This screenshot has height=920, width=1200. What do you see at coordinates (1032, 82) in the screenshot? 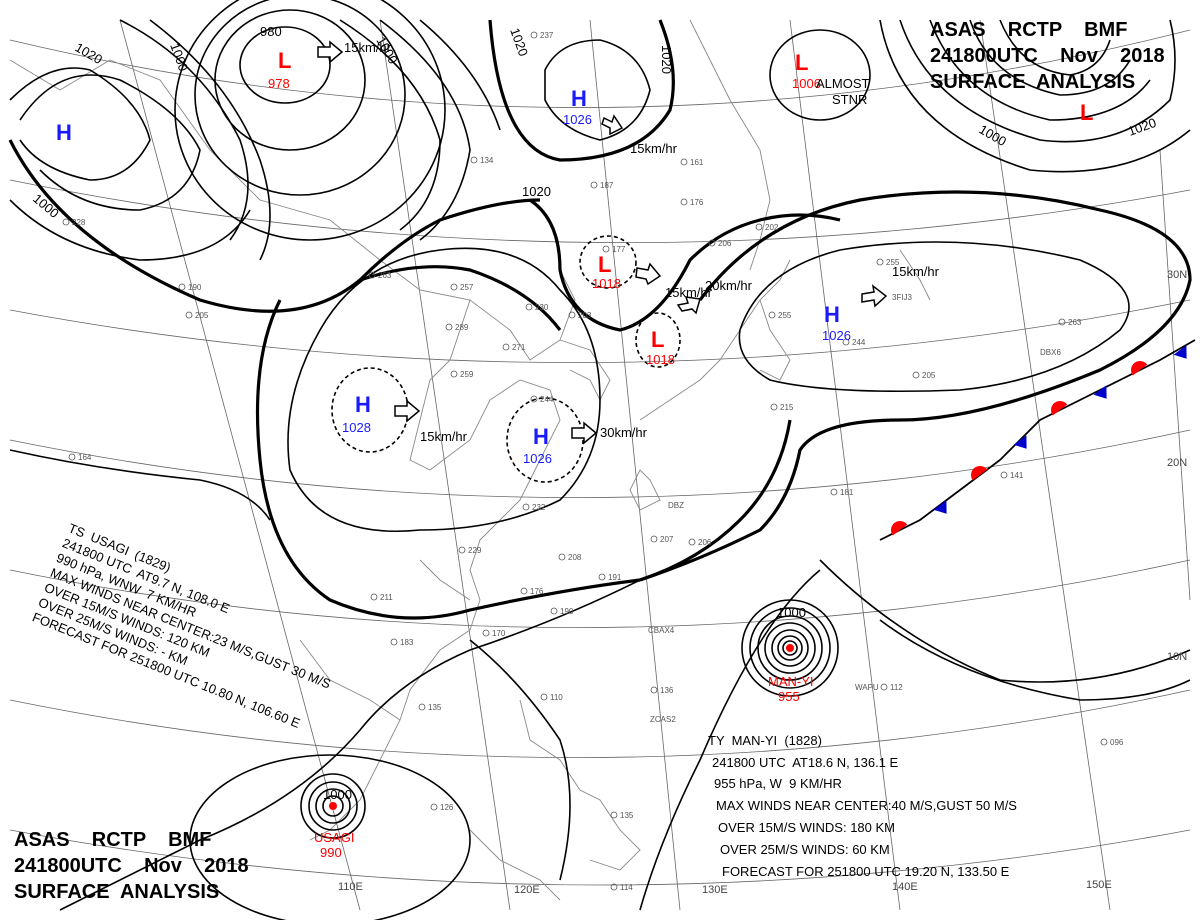
I see `header-line3: SURFACE ANALYSIS` at bounding box center [1032, 82].